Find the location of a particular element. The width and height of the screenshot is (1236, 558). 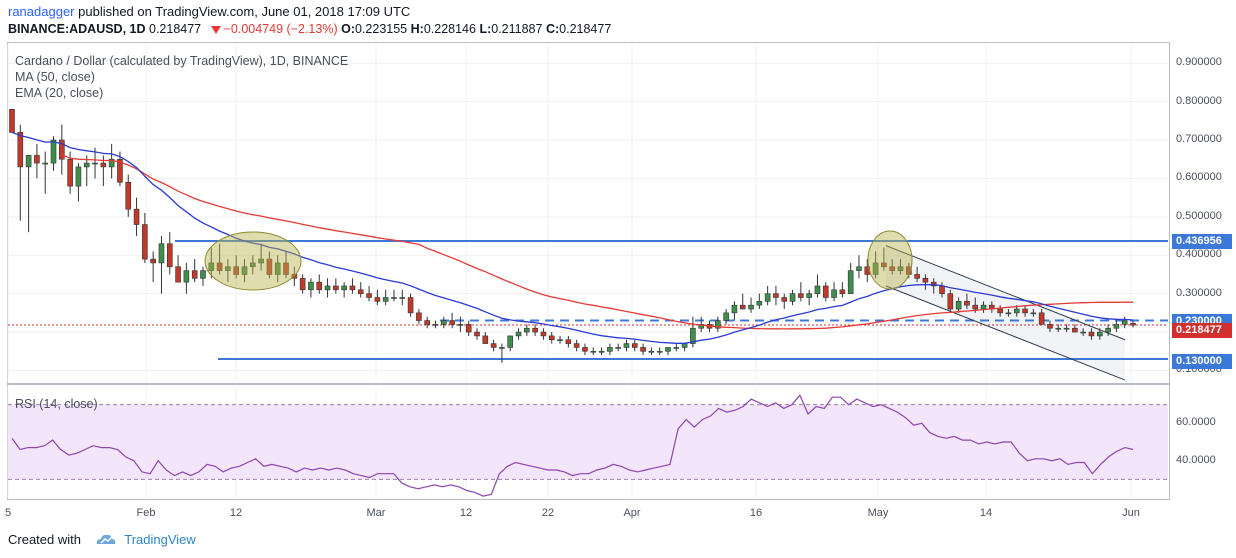

time-tick-label: Jun is located at coordinates (1131, 513).